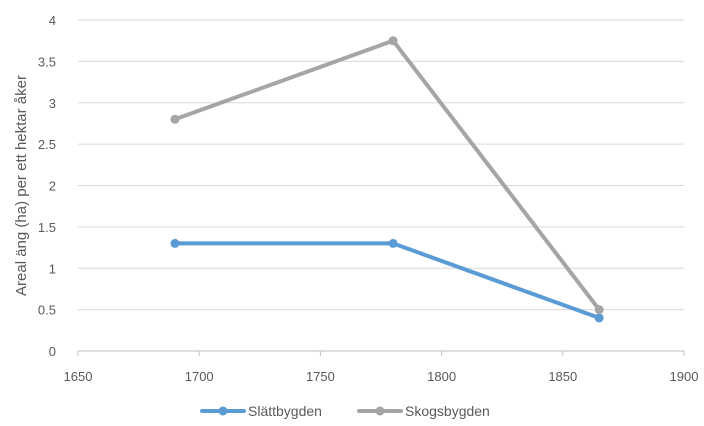  I want to click on y-tick-label: 1.5, so click(47, 227).